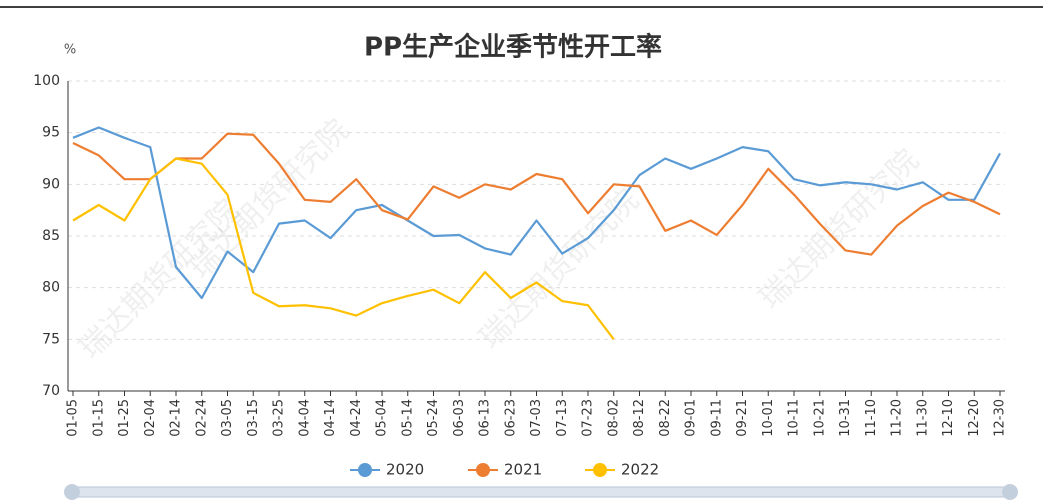 This screenshot has height=502, width=1043. Describe the element at coordinates (279, 418) in the screenshot. I see `x-tick-label: 03-25` at that location.